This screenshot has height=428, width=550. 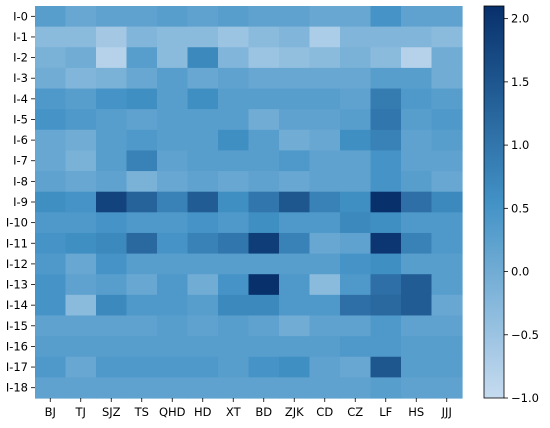 I want to click on heatmap-cell-I-16-JJJ, so click(x=447, y=347).